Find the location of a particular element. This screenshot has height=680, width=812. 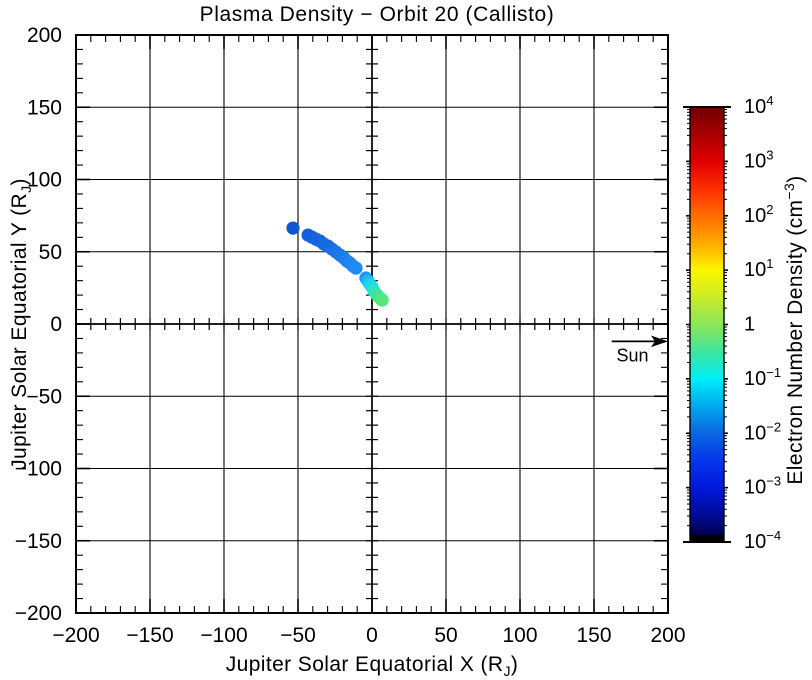

data-points is located at coordinates (337, 264).